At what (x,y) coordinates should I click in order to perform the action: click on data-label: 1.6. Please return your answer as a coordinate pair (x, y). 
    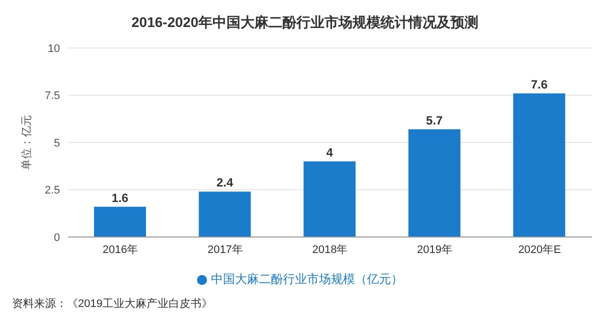
    Looking at the image, I should click on (120, 197).